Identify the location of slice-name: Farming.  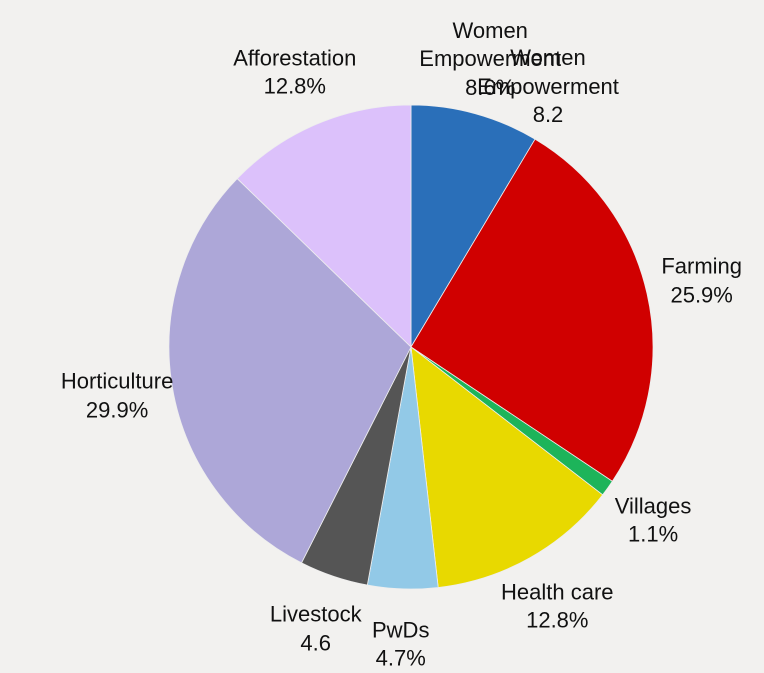
(702, 266).